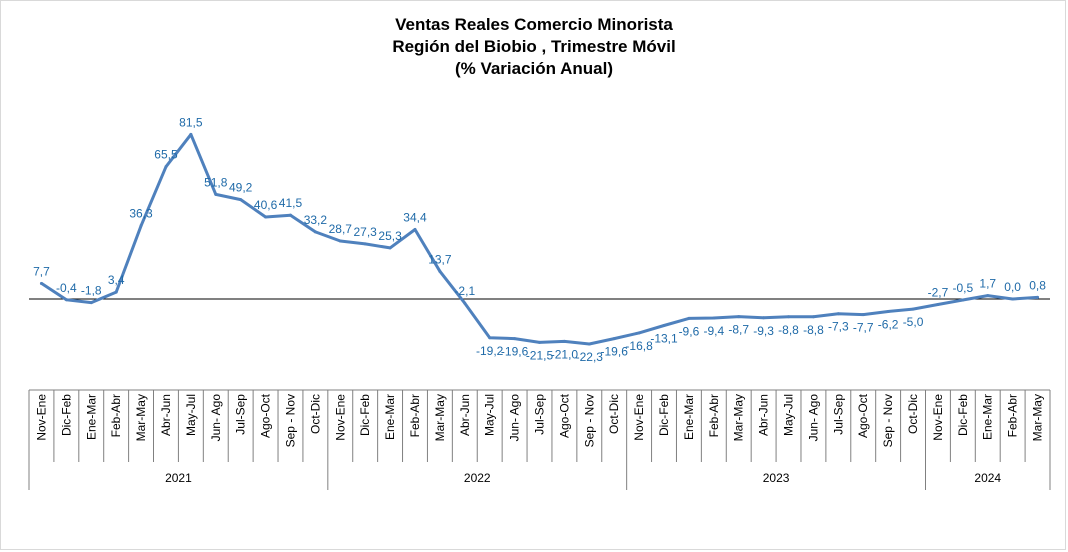 The image size is (1068, 552). What do you see at coordinates (390, 236) in the screenshot?
I see `data-label: 25,3` at bounding box center [390, 236].